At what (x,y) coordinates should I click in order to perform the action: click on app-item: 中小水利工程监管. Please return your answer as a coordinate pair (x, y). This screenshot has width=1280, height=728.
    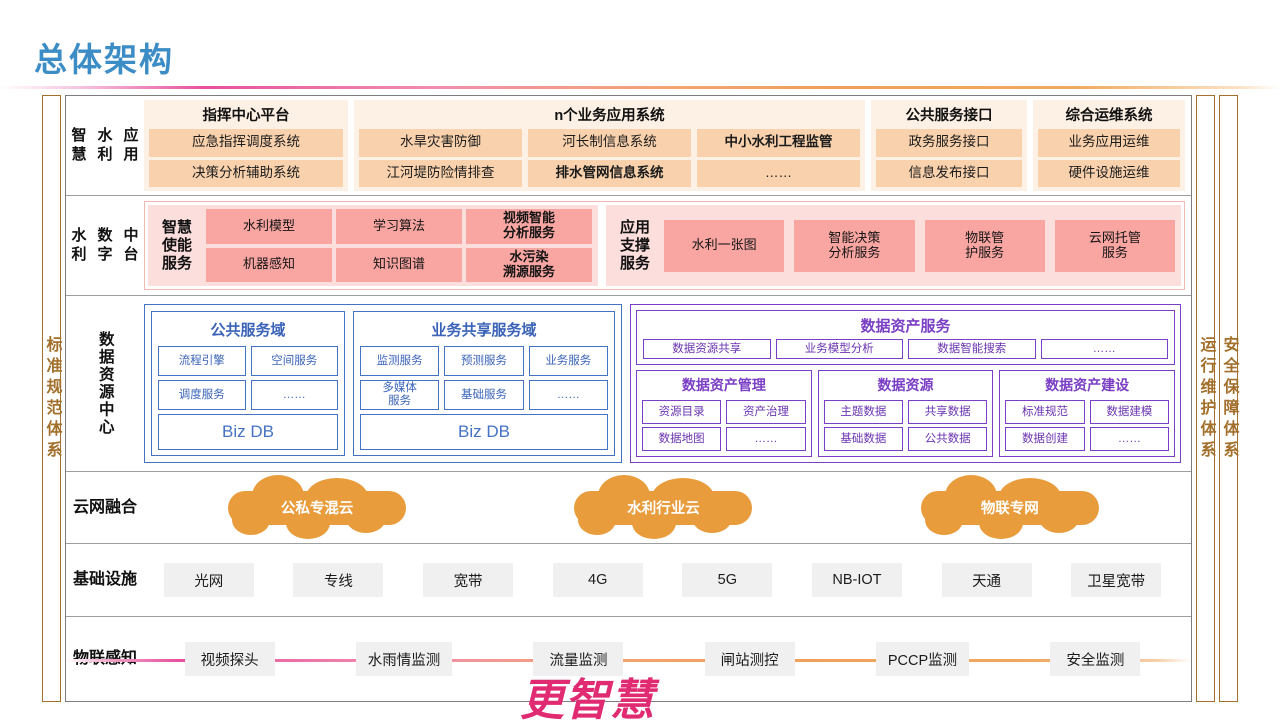
    Looking at the image, I should click on (778, 143).